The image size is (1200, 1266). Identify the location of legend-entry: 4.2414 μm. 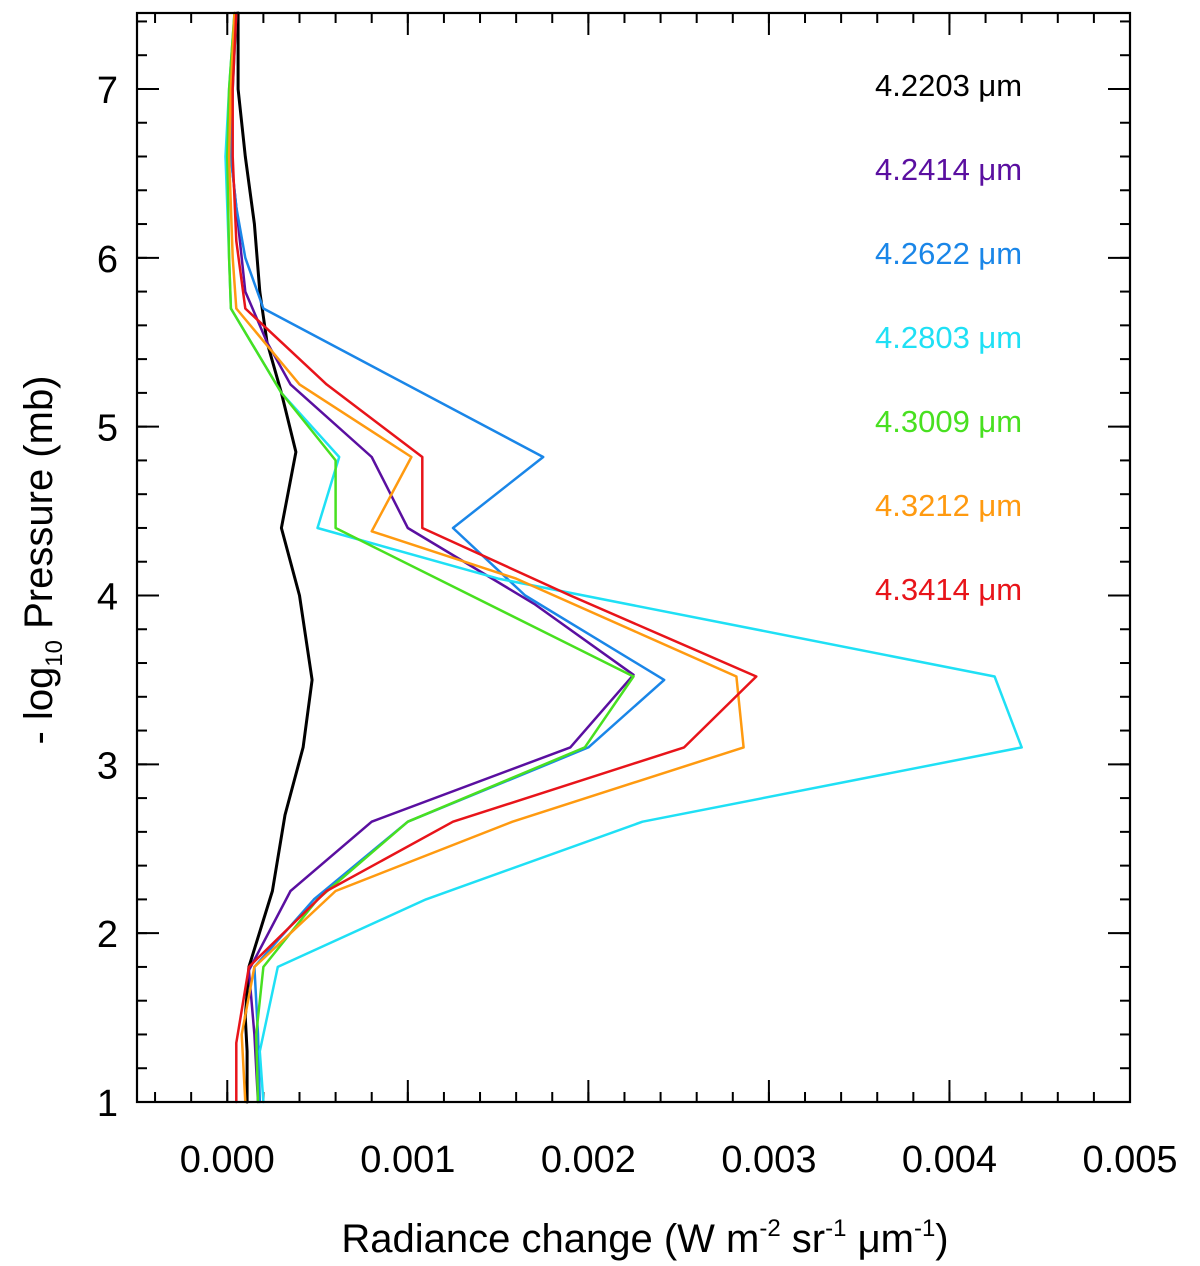
(948, 169).